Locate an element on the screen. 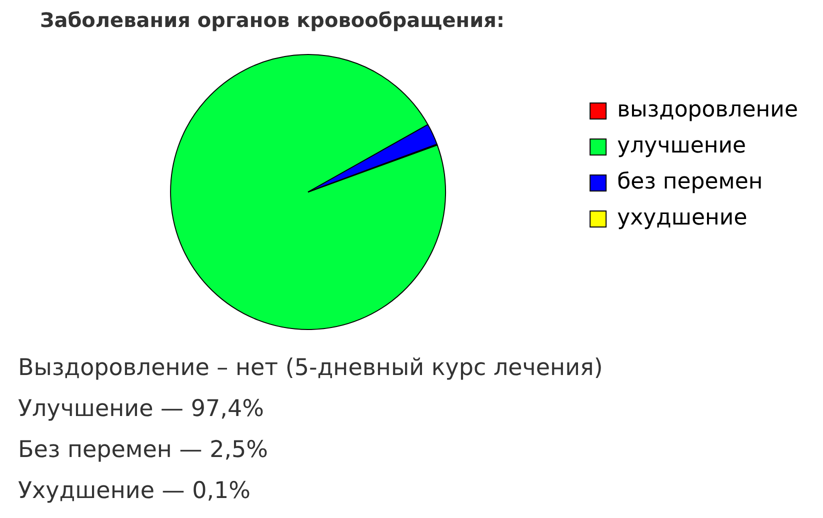 The image size is (823, 518). legend-label: без перемен is located at coordinates (690, 182).